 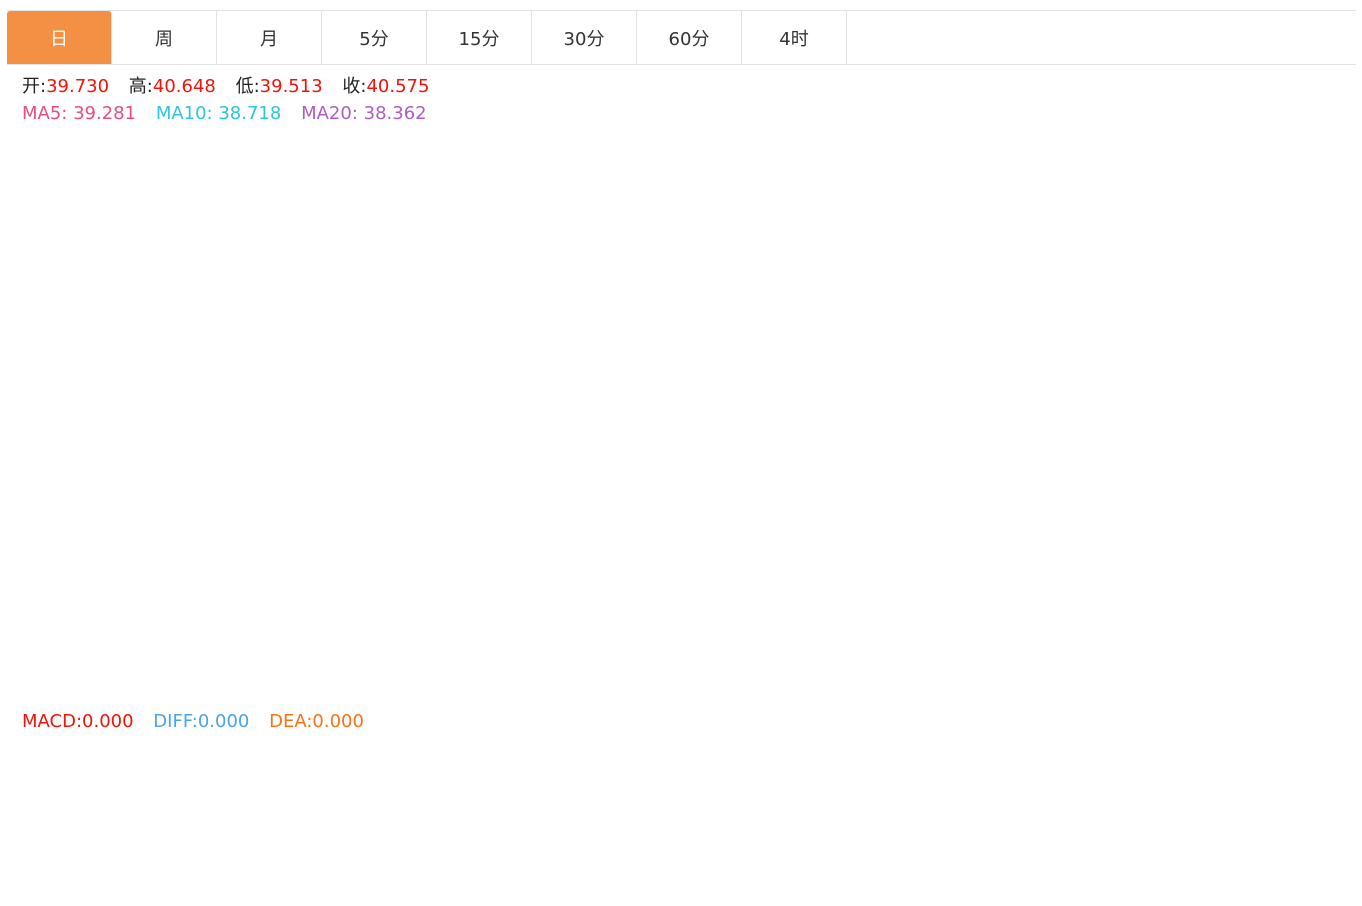 I want to click on macd-tick-label: 0.525, so click(x=1283, y=750).